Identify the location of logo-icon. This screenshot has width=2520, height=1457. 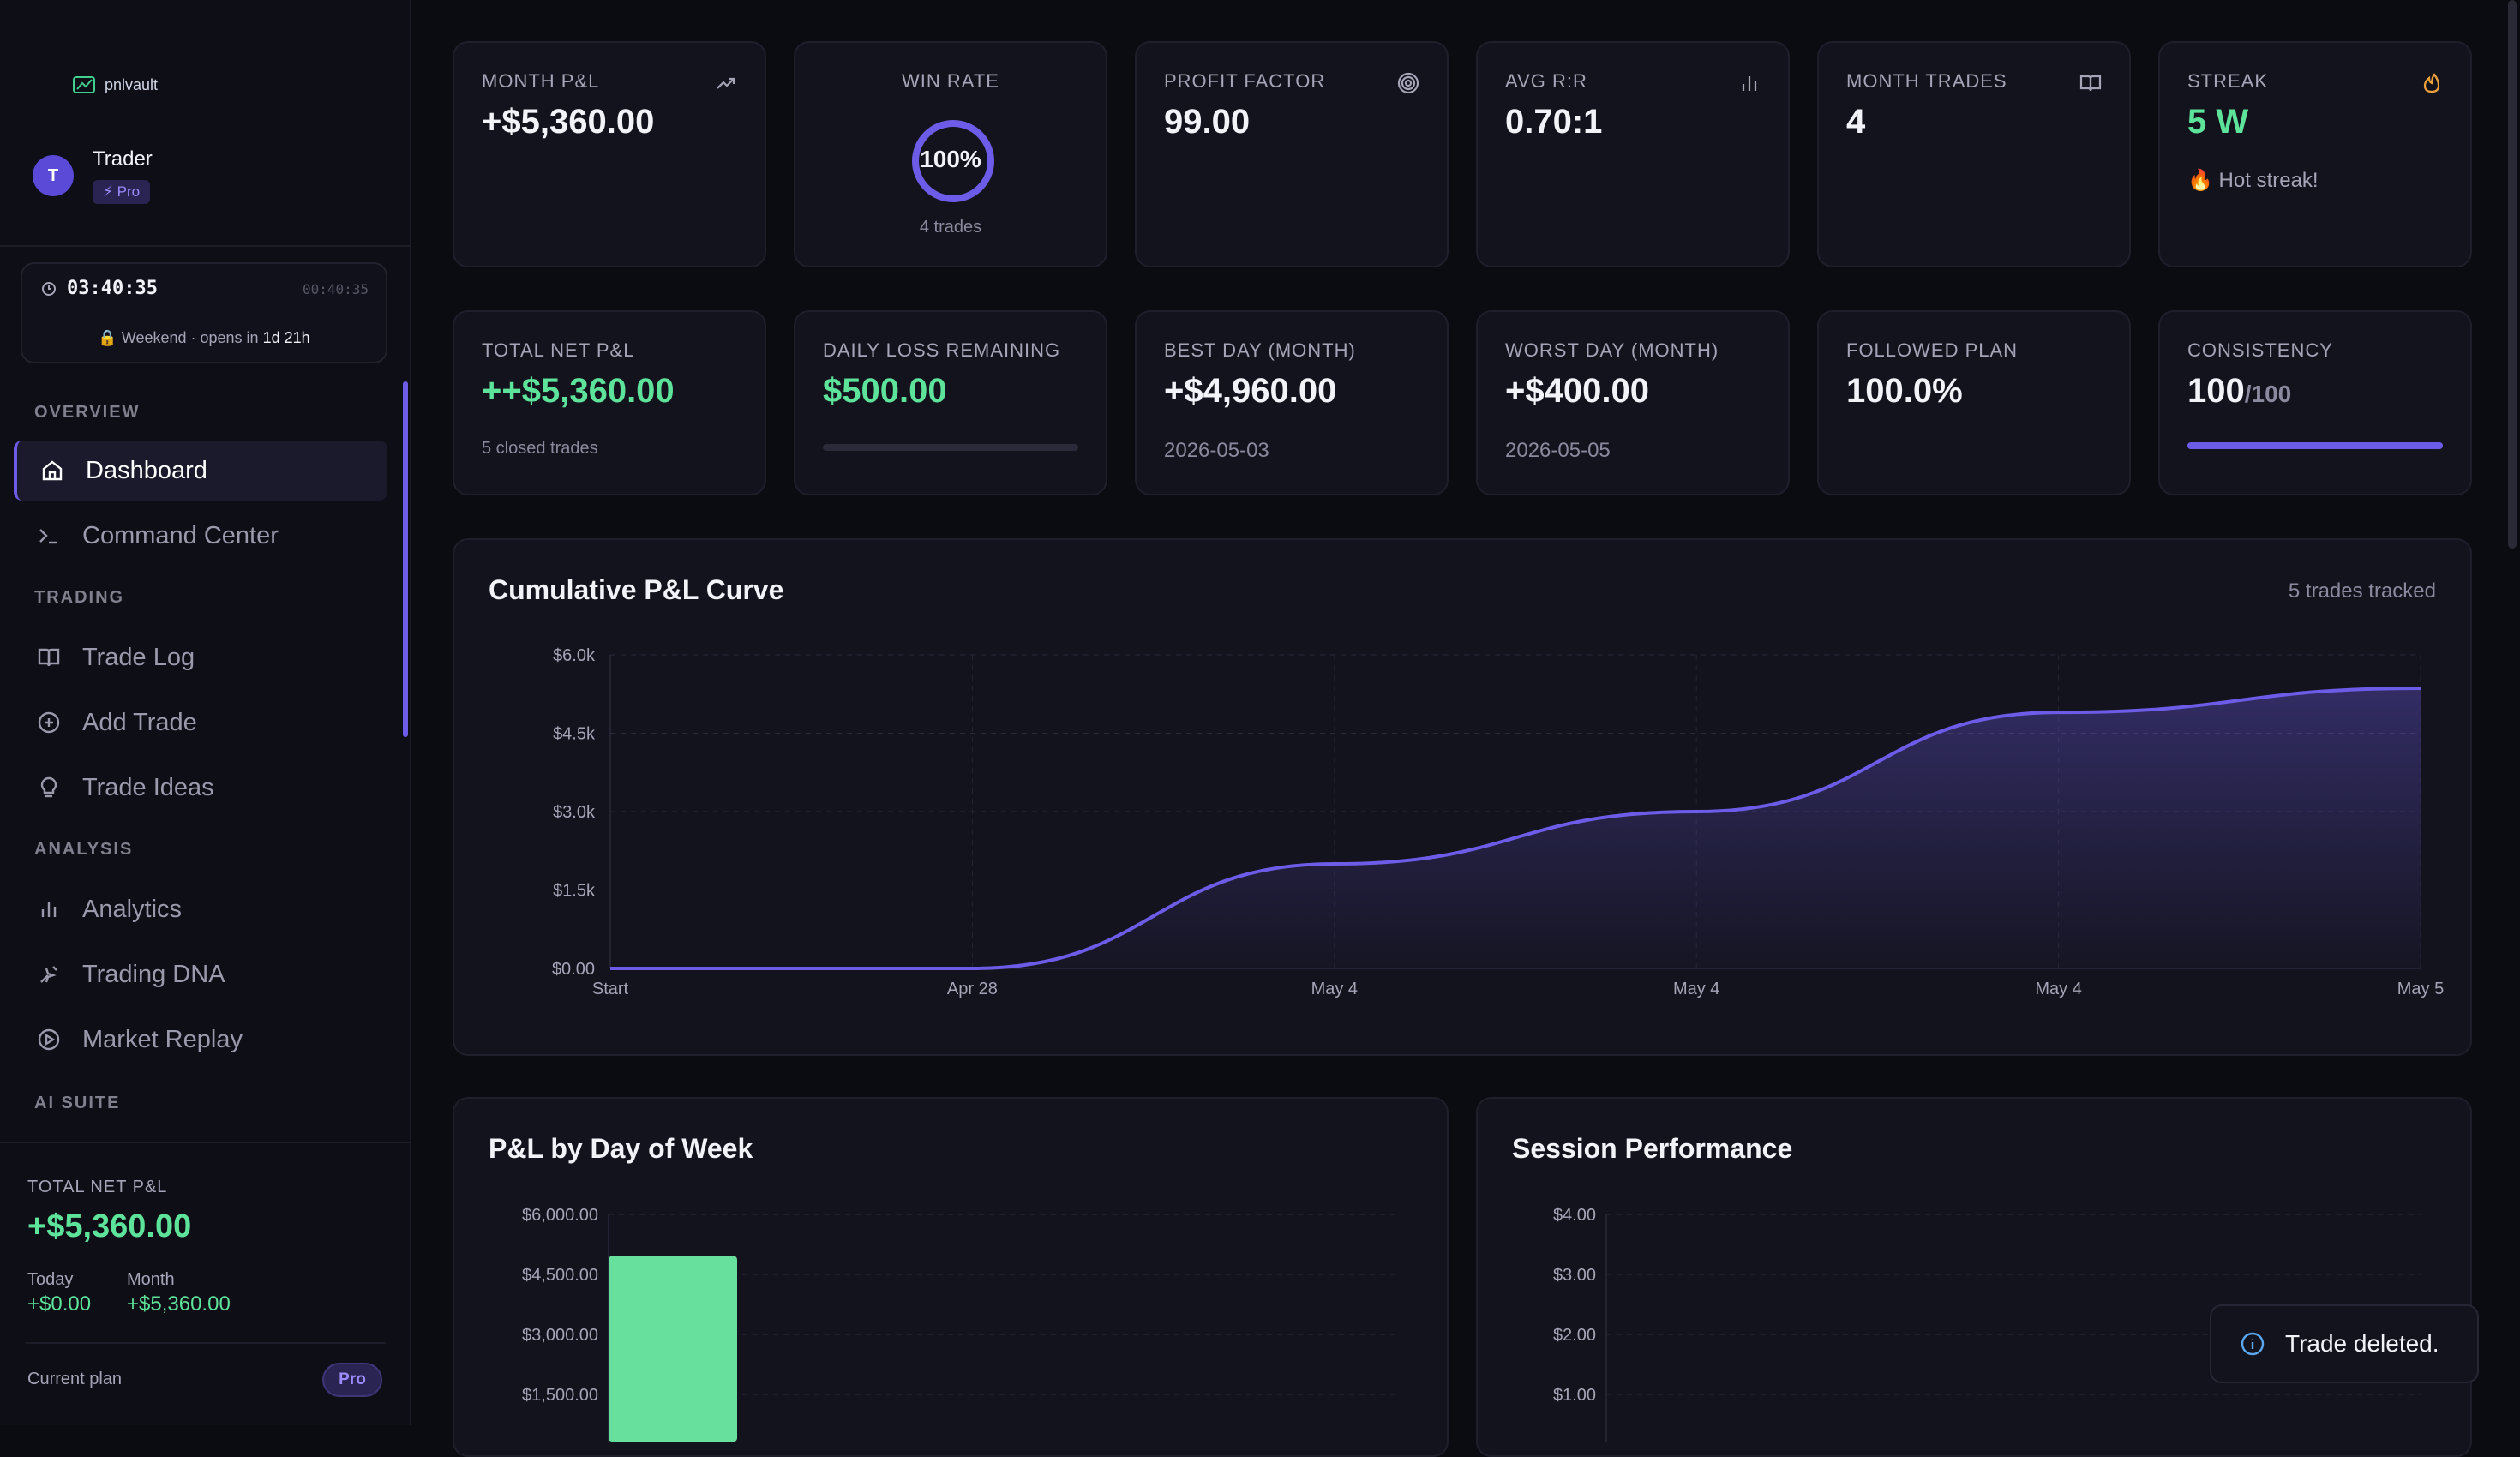
(84, 84).